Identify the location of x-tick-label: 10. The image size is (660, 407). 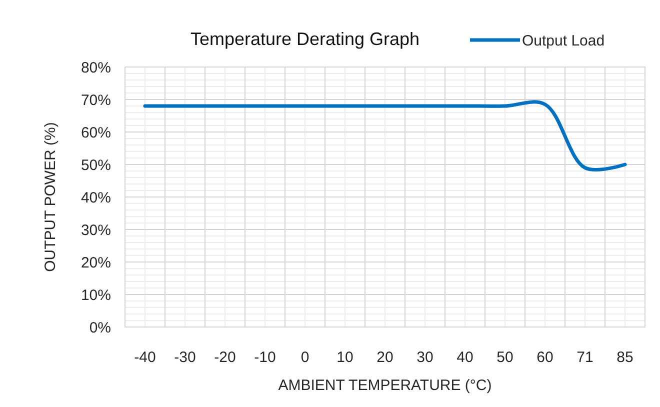
(345, 357).